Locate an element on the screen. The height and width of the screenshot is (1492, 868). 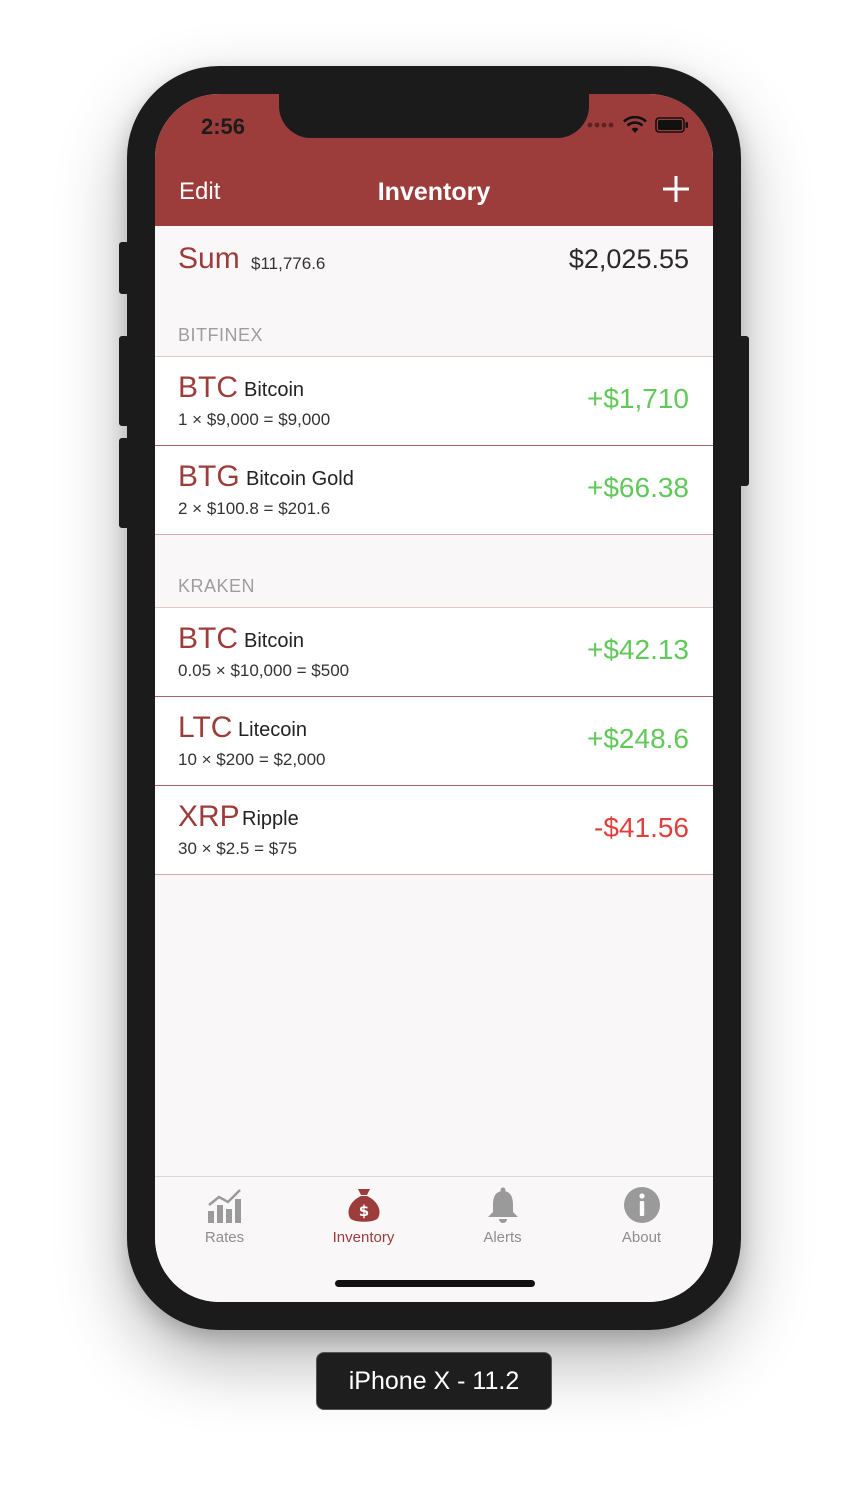
tab-inventory: $ Inventory is located at coordinates (363, 1215).